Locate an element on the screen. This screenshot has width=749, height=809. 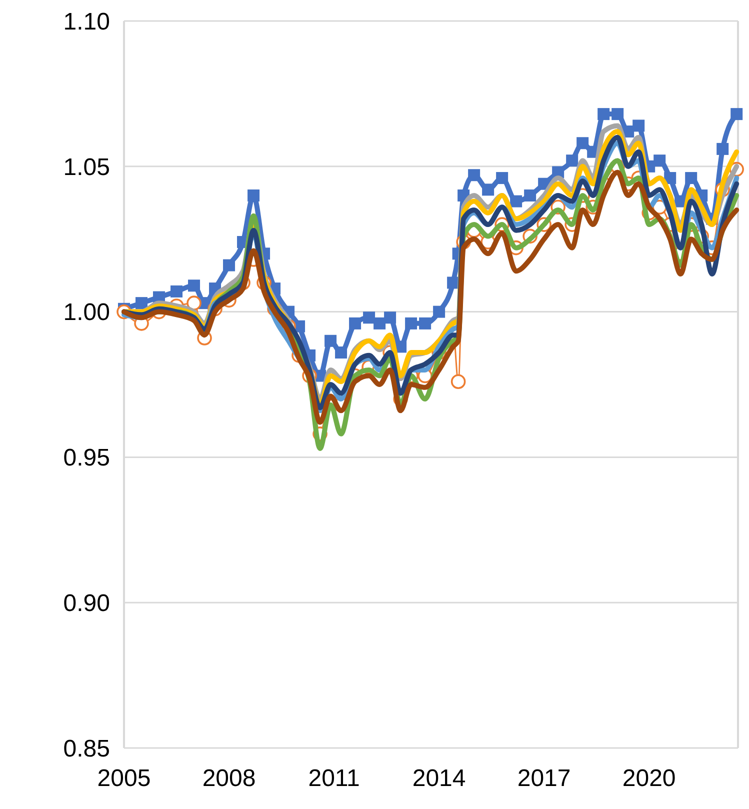
x-tick-label: 2020 is located at coordinates (649, 778).